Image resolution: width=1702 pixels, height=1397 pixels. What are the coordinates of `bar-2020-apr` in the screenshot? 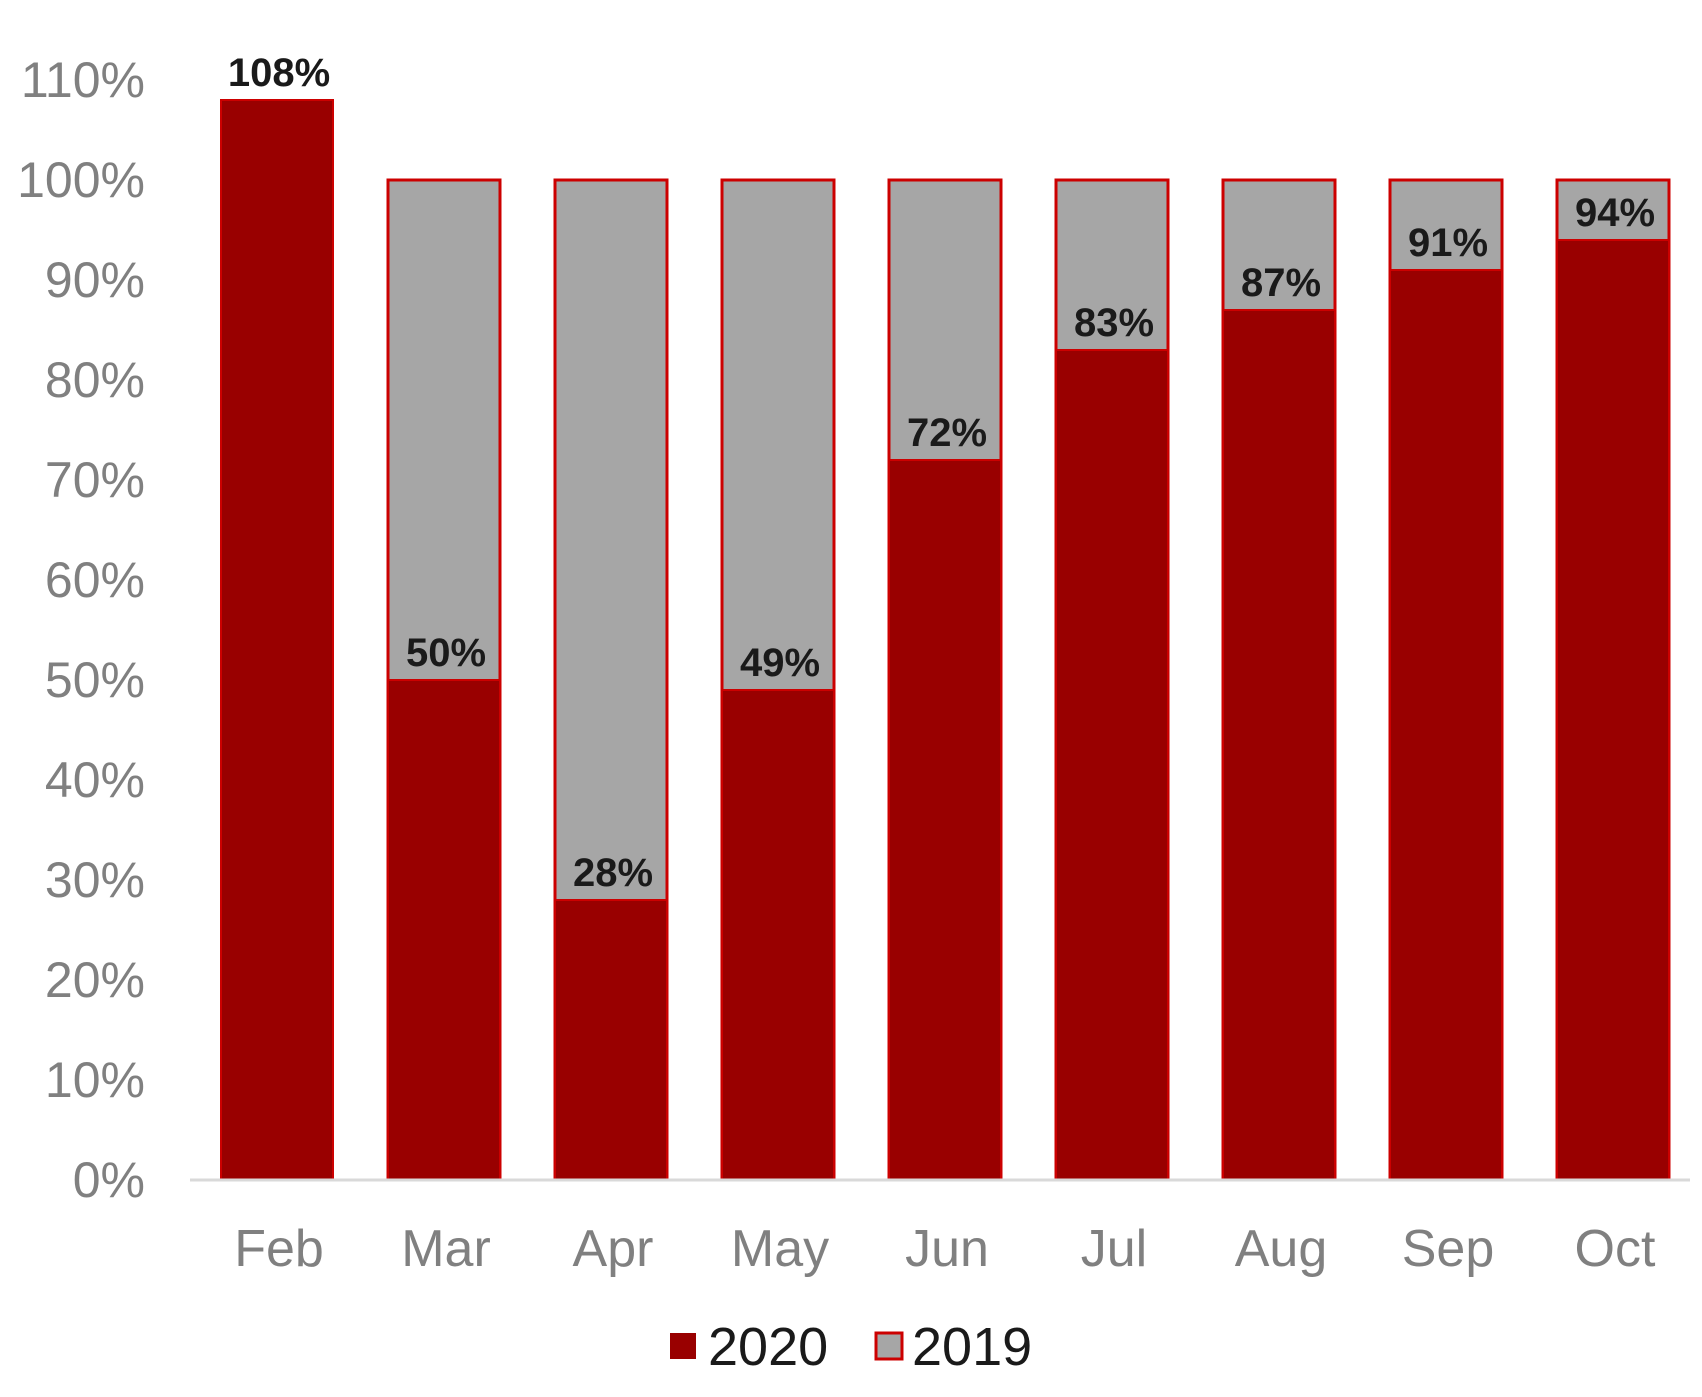 It's located at (611, 1040).